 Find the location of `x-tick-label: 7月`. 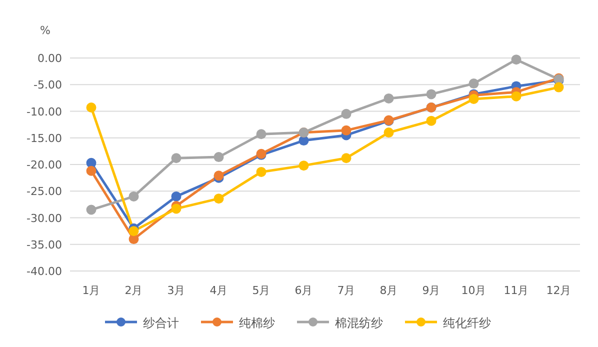

x-tick-label: 7月 is located at coordinates (346, 290).